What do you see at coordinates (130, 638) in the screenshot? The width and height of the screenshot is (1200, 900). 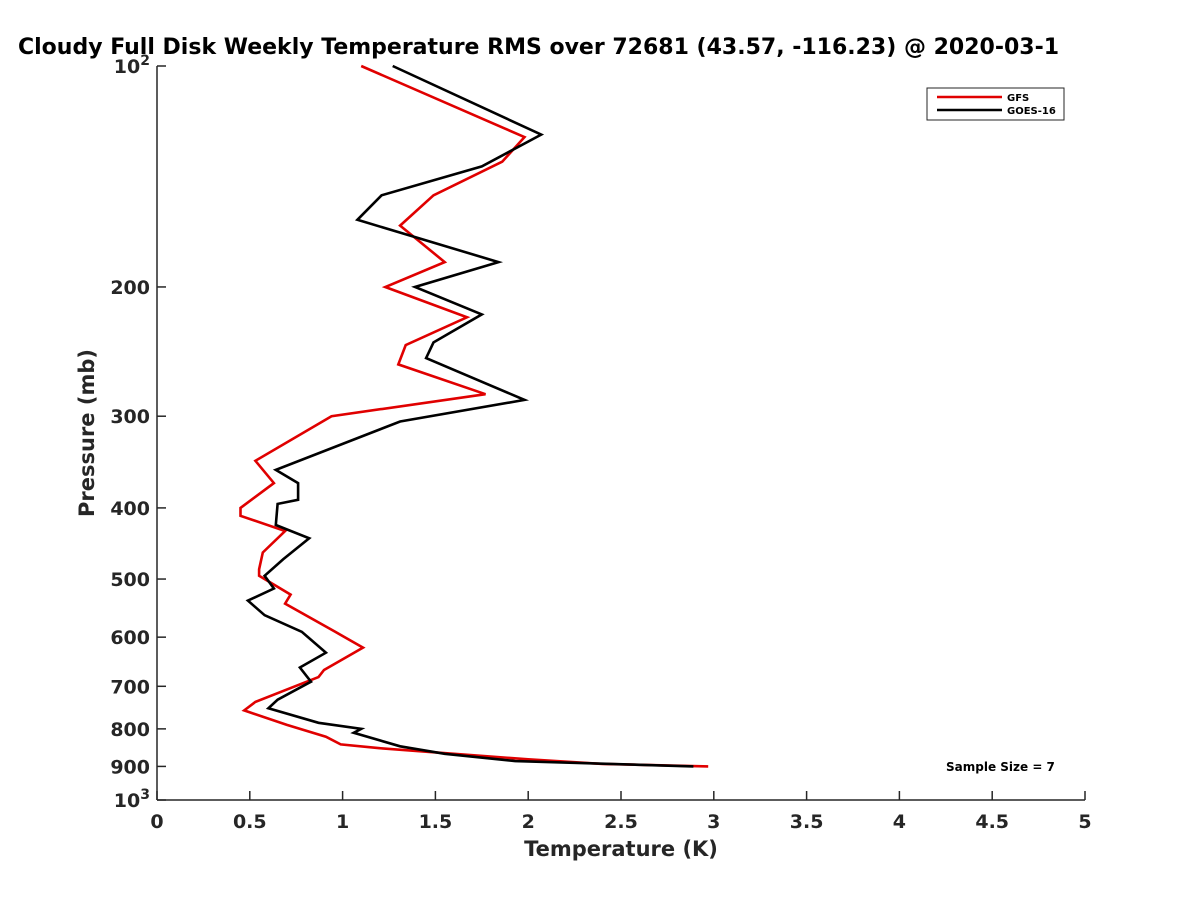 I see `y-tick-label: 600` at bounding box center [130, 638].